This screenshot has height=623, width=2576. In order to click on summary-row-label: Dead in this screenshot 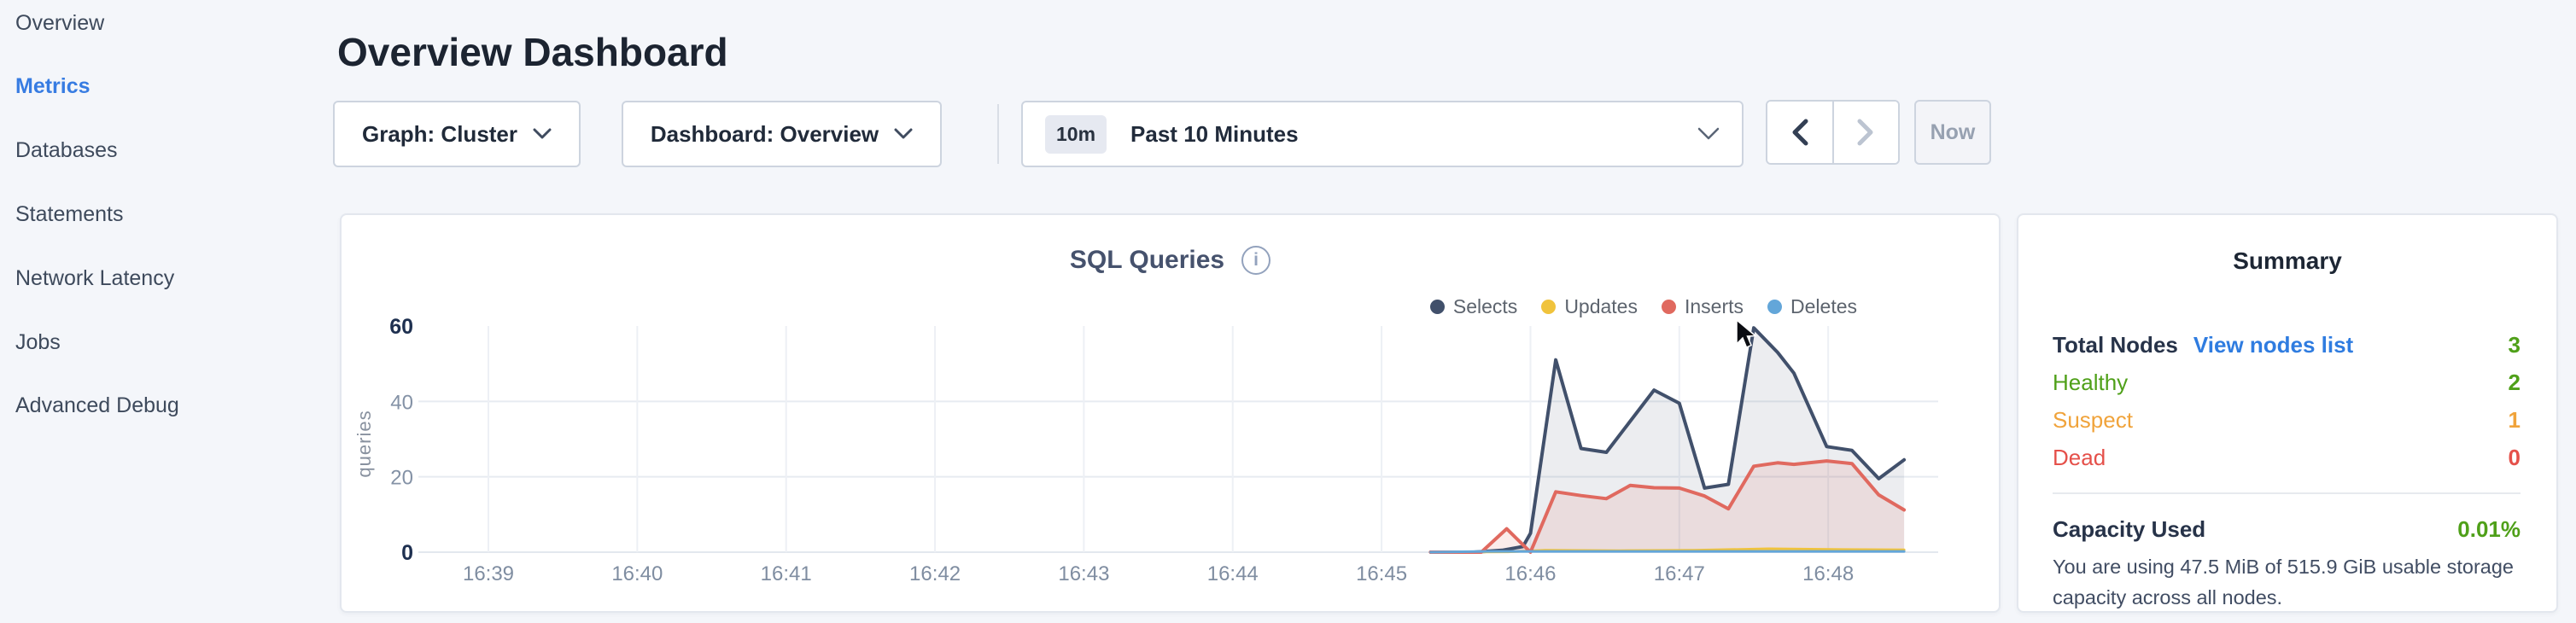, I will do `click(2079, 457)`.